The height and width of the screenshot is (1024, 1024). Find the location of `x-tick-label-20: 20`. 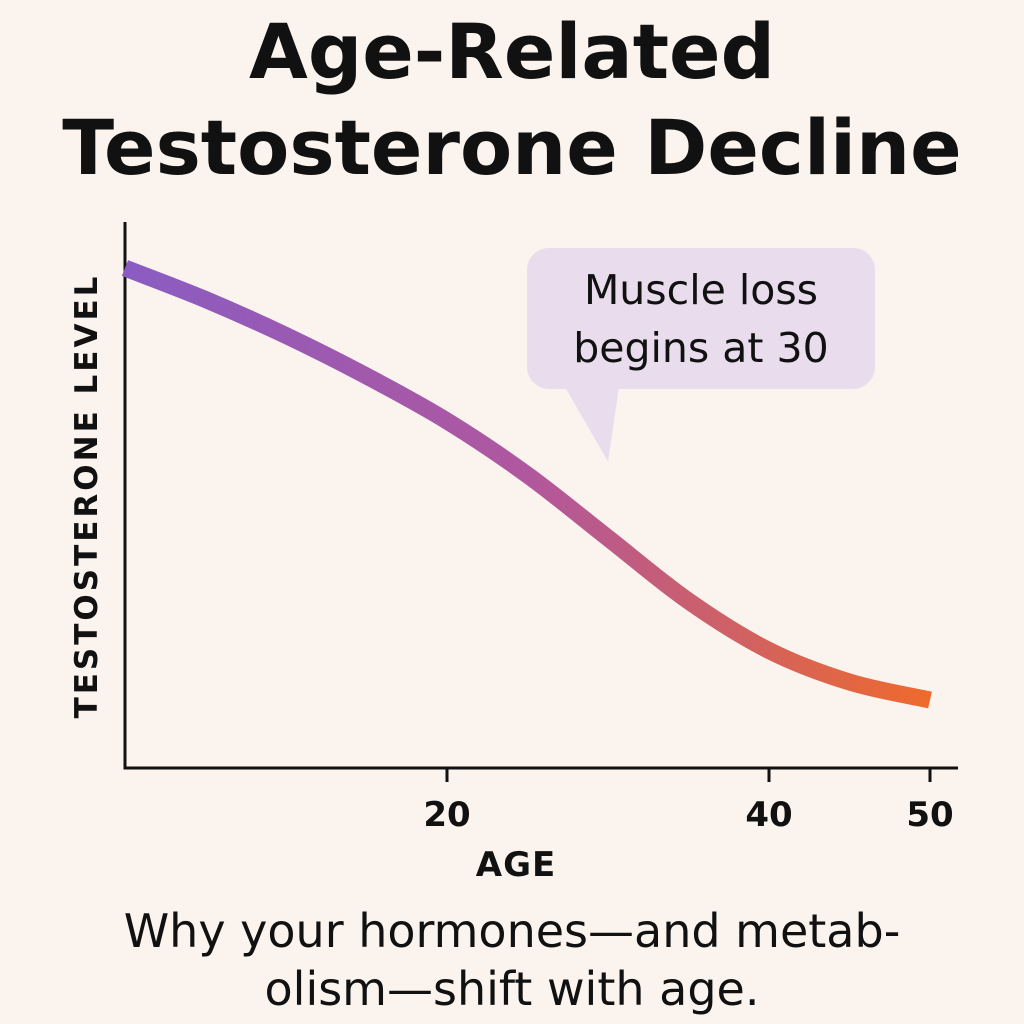

x-tick-label-20: 20 is located at coordinates (446, 815).